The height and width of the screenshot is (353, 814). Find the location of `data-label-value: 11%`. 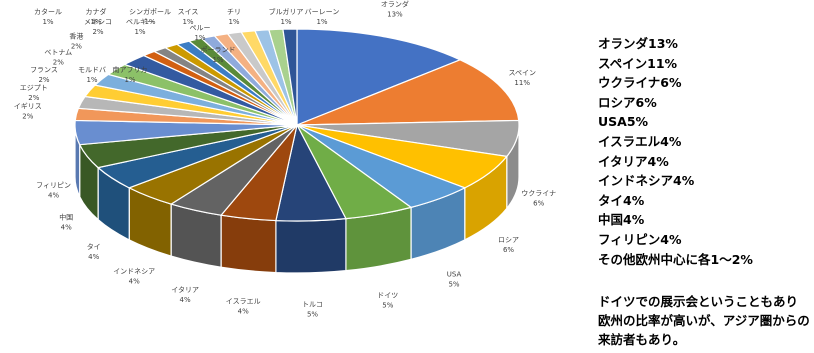

data-label-value: 11% is located at coordinates (522, 83).